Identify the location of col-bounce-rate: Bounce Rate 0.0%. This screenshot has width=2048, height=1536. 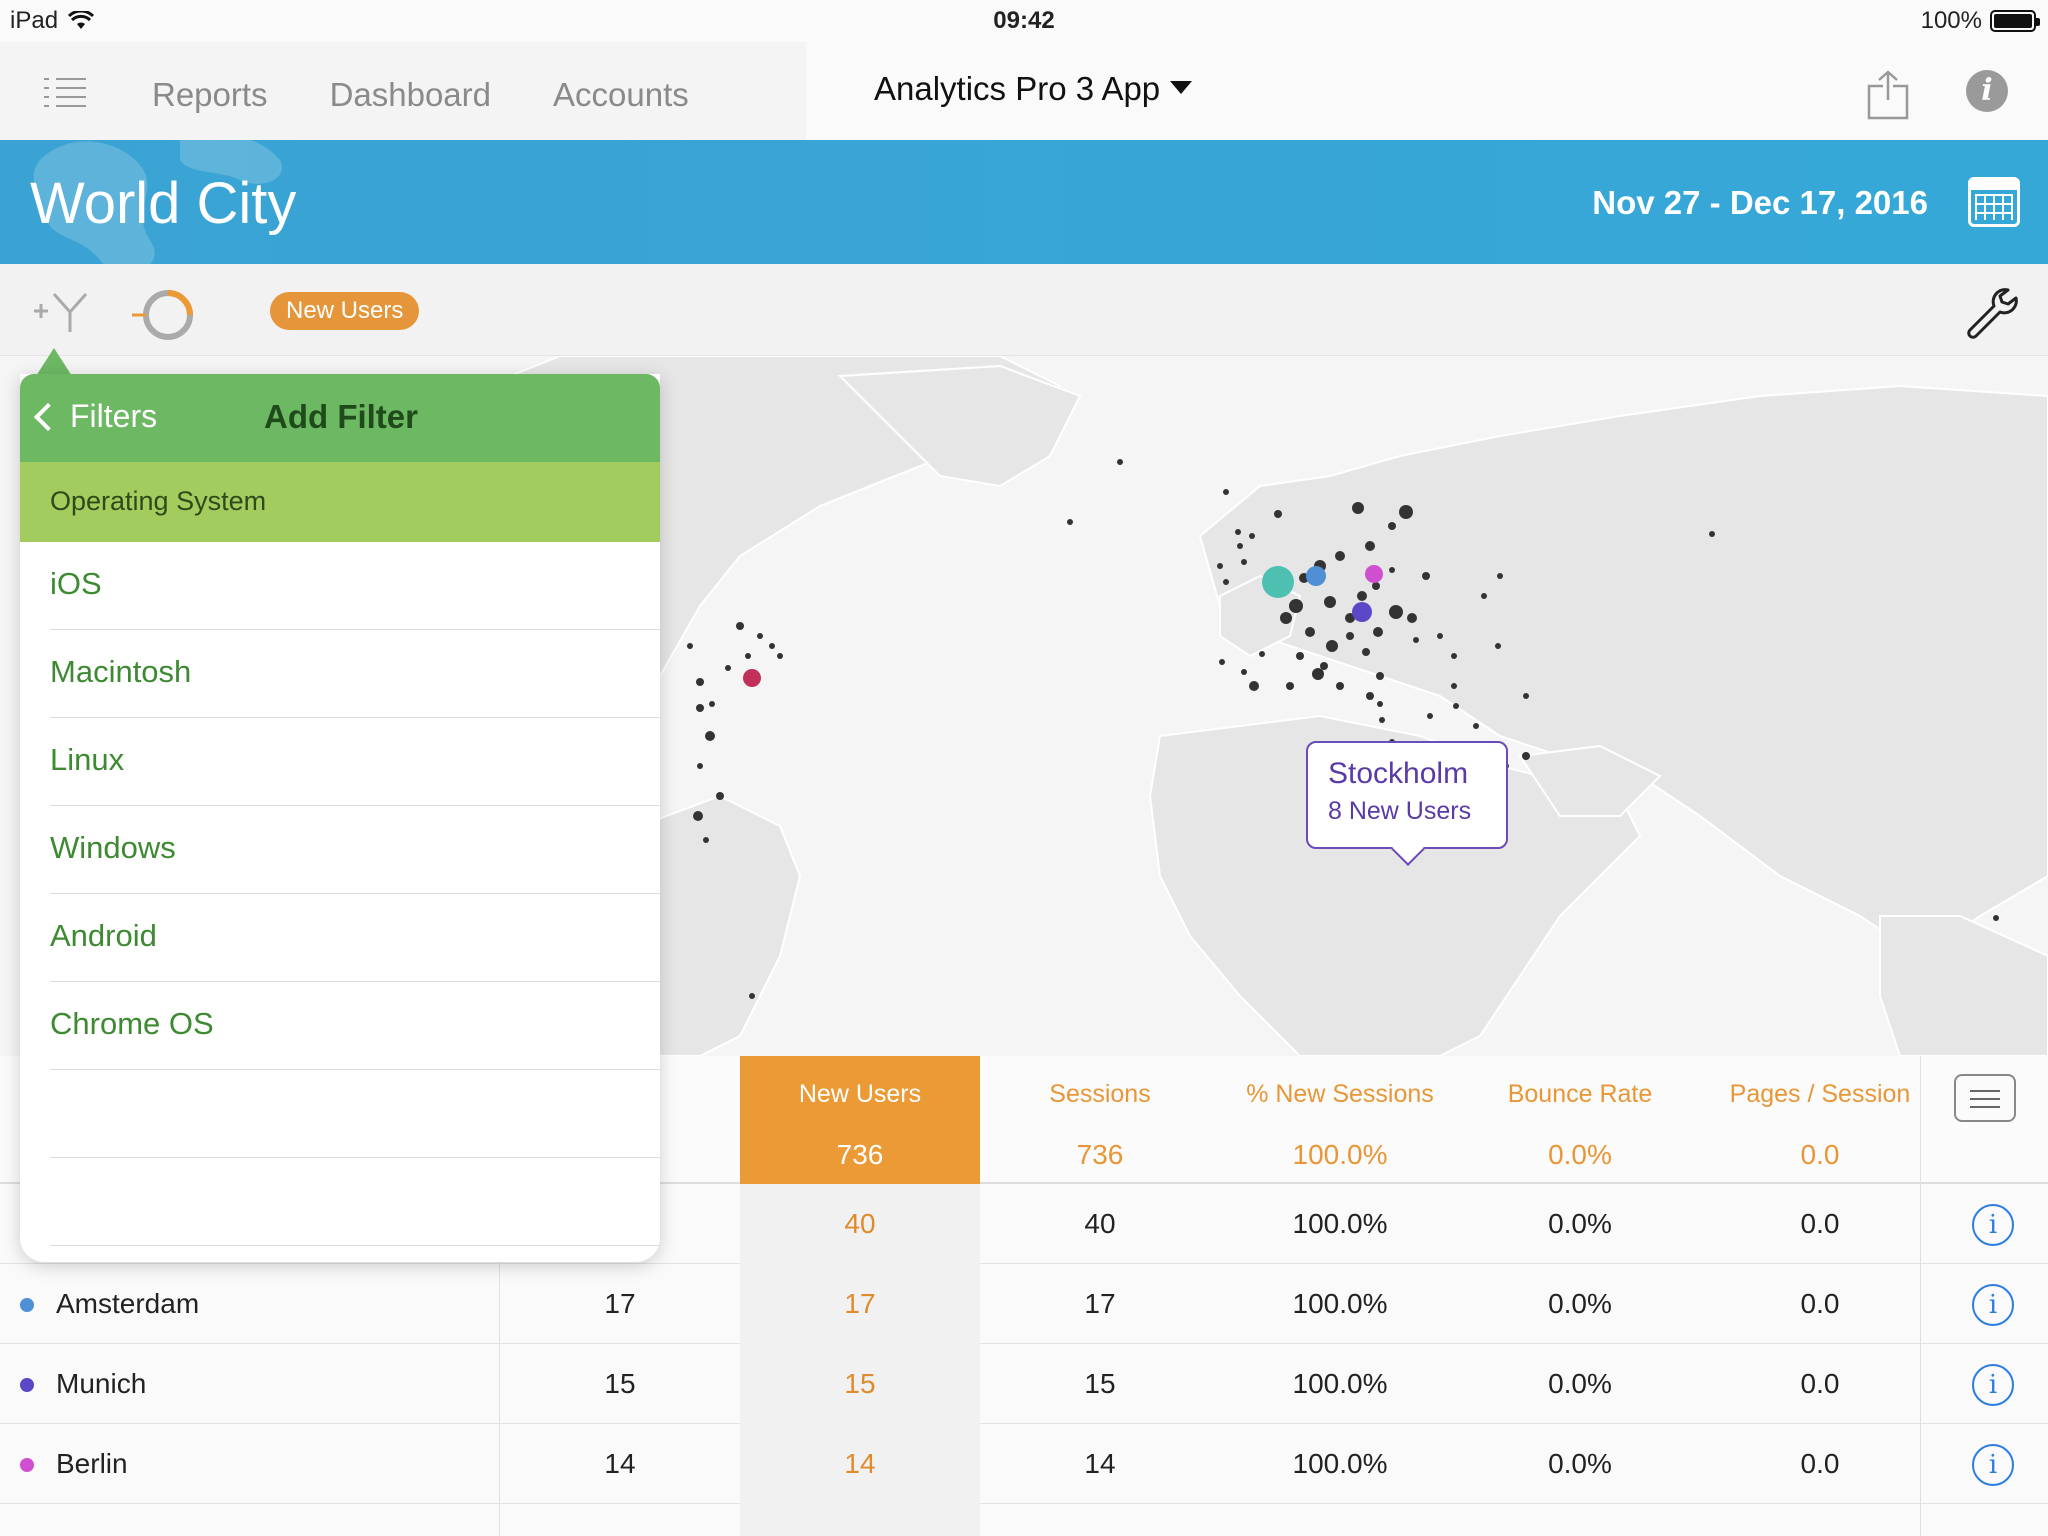
(1580, 1120).